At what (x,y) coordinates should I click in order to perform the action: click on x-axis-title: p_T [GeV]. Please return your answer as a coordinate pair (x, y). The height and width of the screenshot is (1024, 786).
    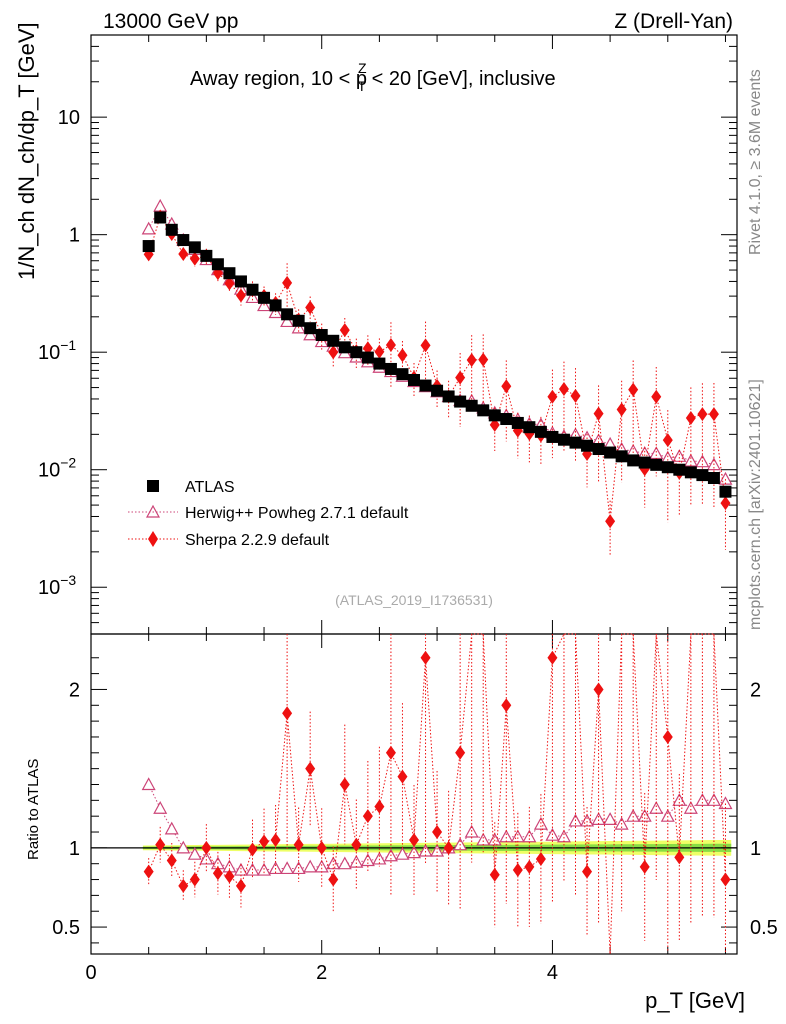
    Looking at the image, I should click on (695, 1000).